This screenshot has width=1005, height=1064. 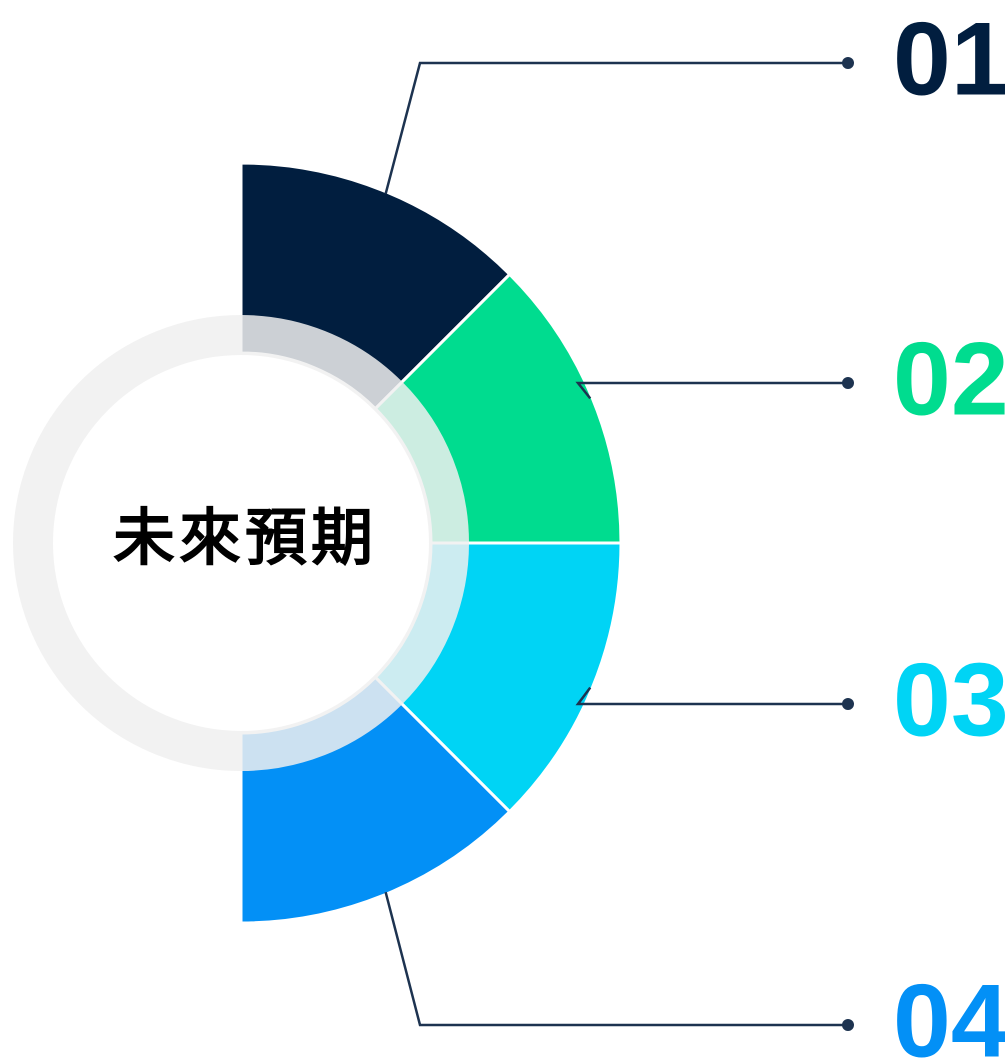 I want to click on item-number: 04, so click(x=949, y=1013).